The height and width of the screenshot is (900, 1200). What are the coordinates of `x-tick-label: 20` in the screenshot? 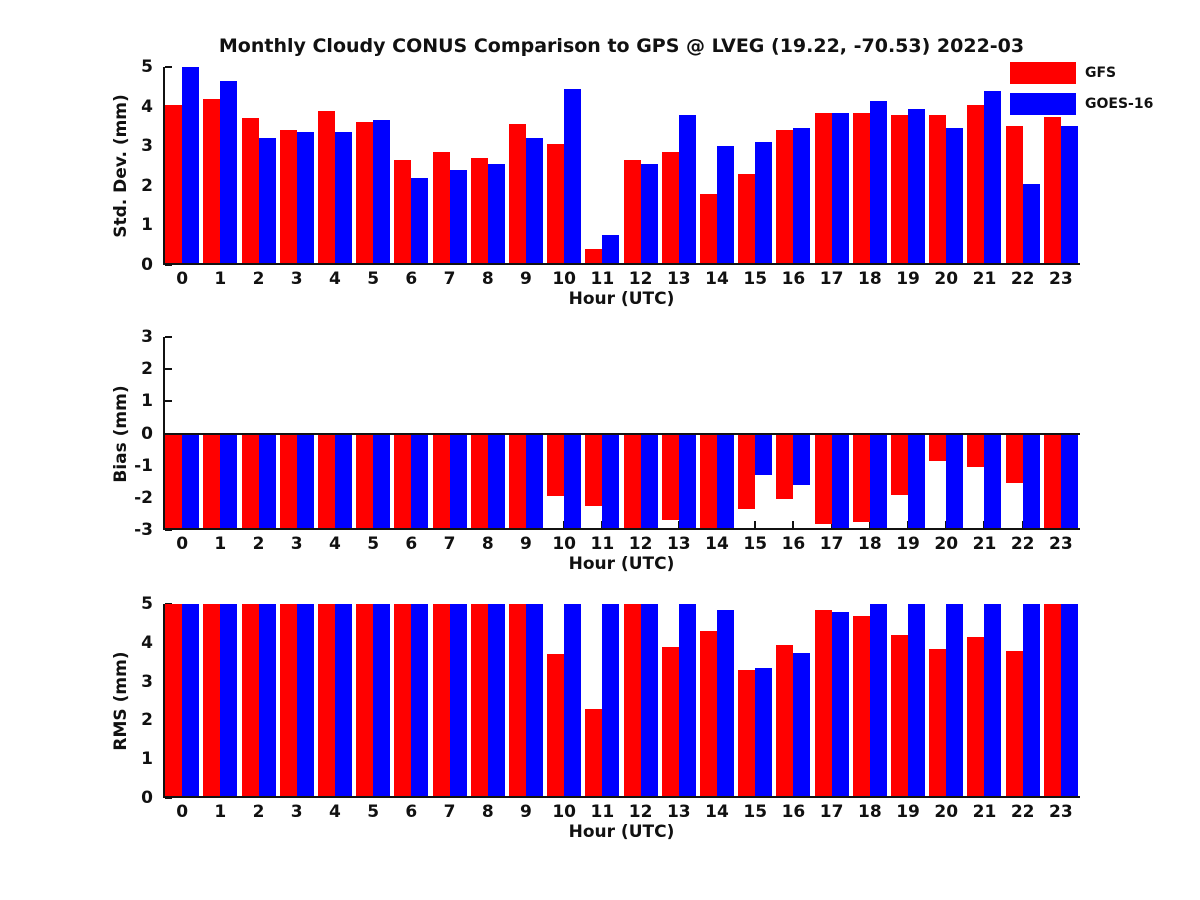 It's located at (946, 544).